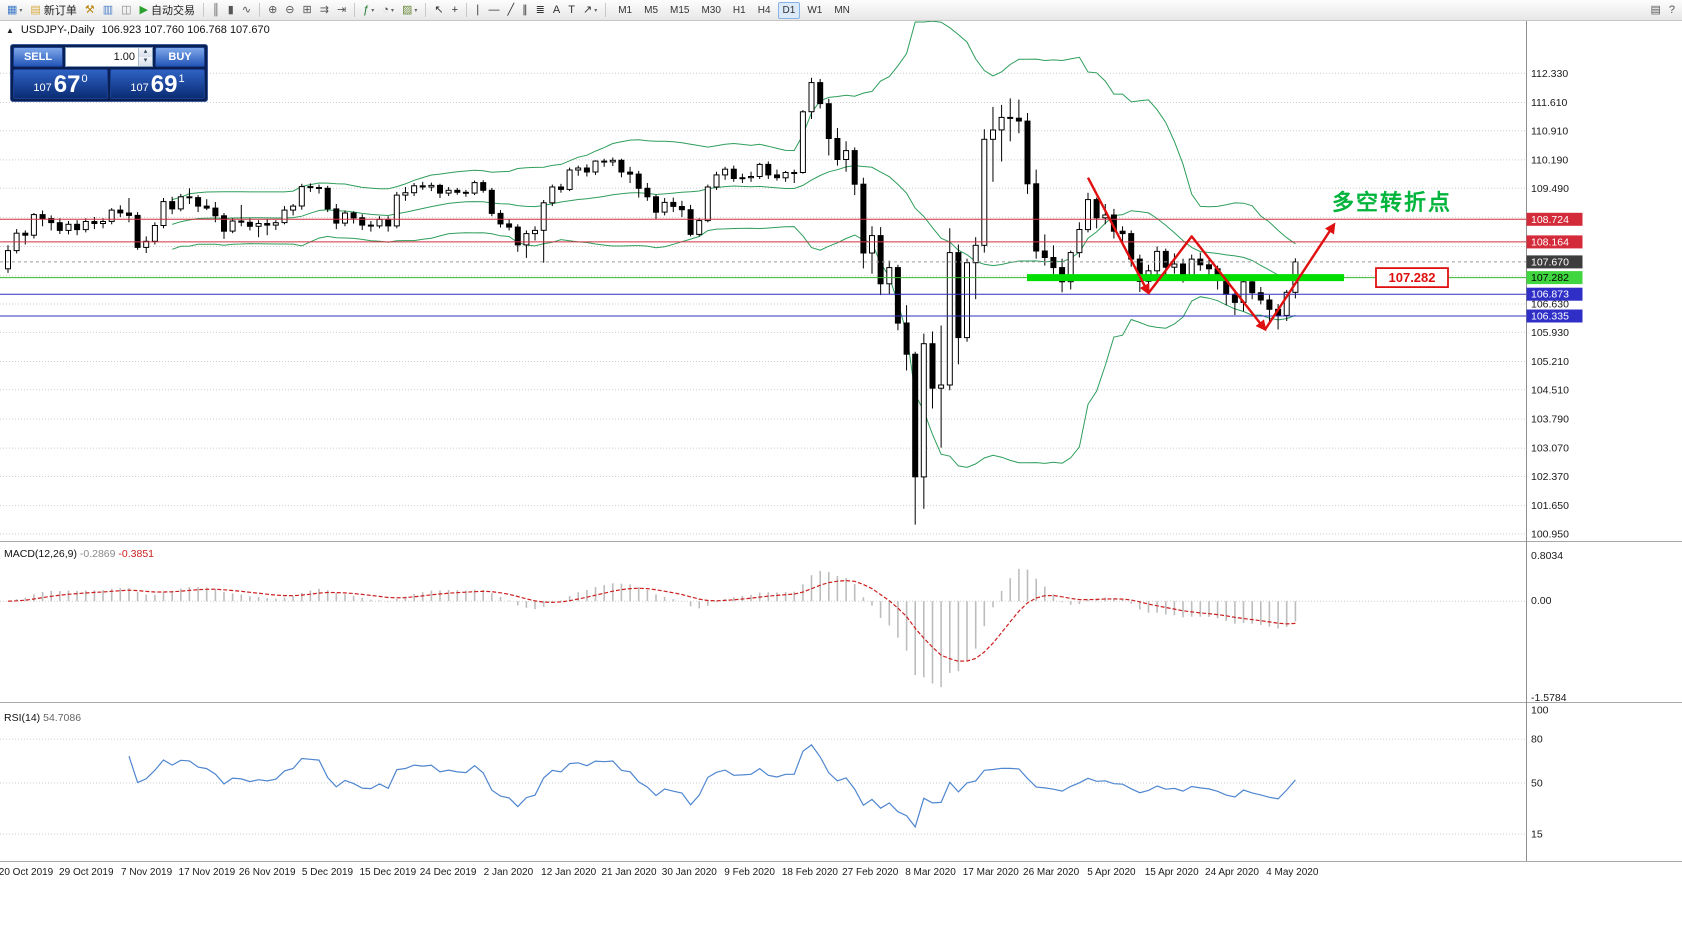 This screenshot has height=946, width=1682. Describe the element at coordinates (556, 10) in the screenshot. I see `text-button: A` at that location.